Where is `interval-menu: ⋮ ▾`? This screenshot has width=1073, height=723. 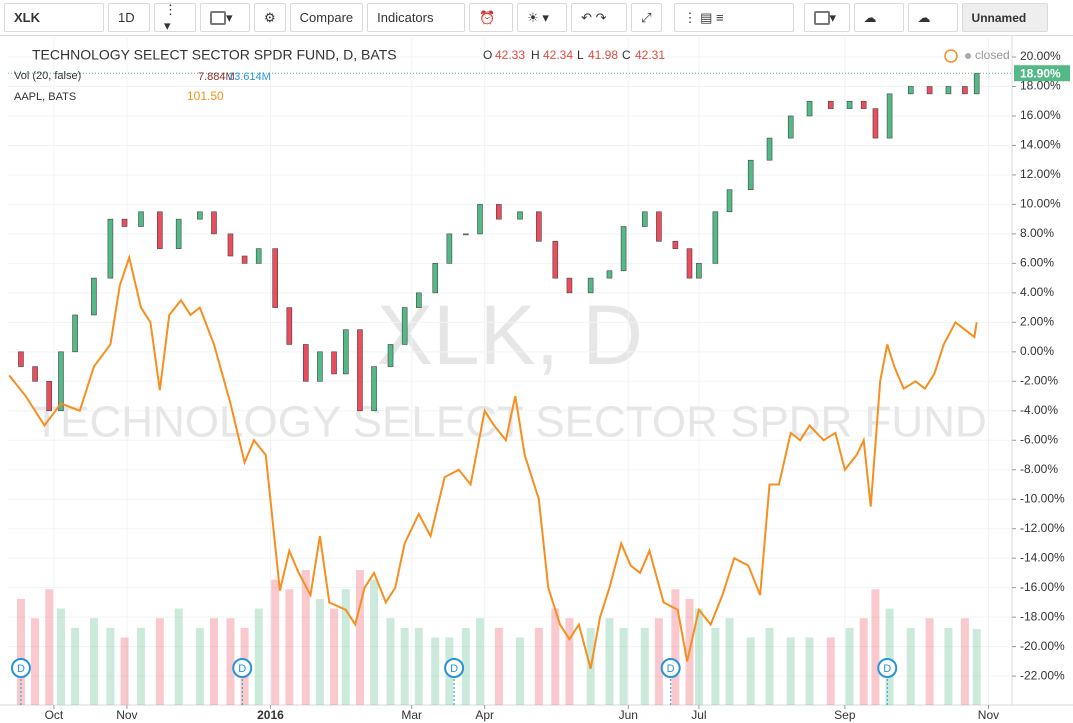 interval-menu: ⋮ ▾ is located at coordinates (175, 17).